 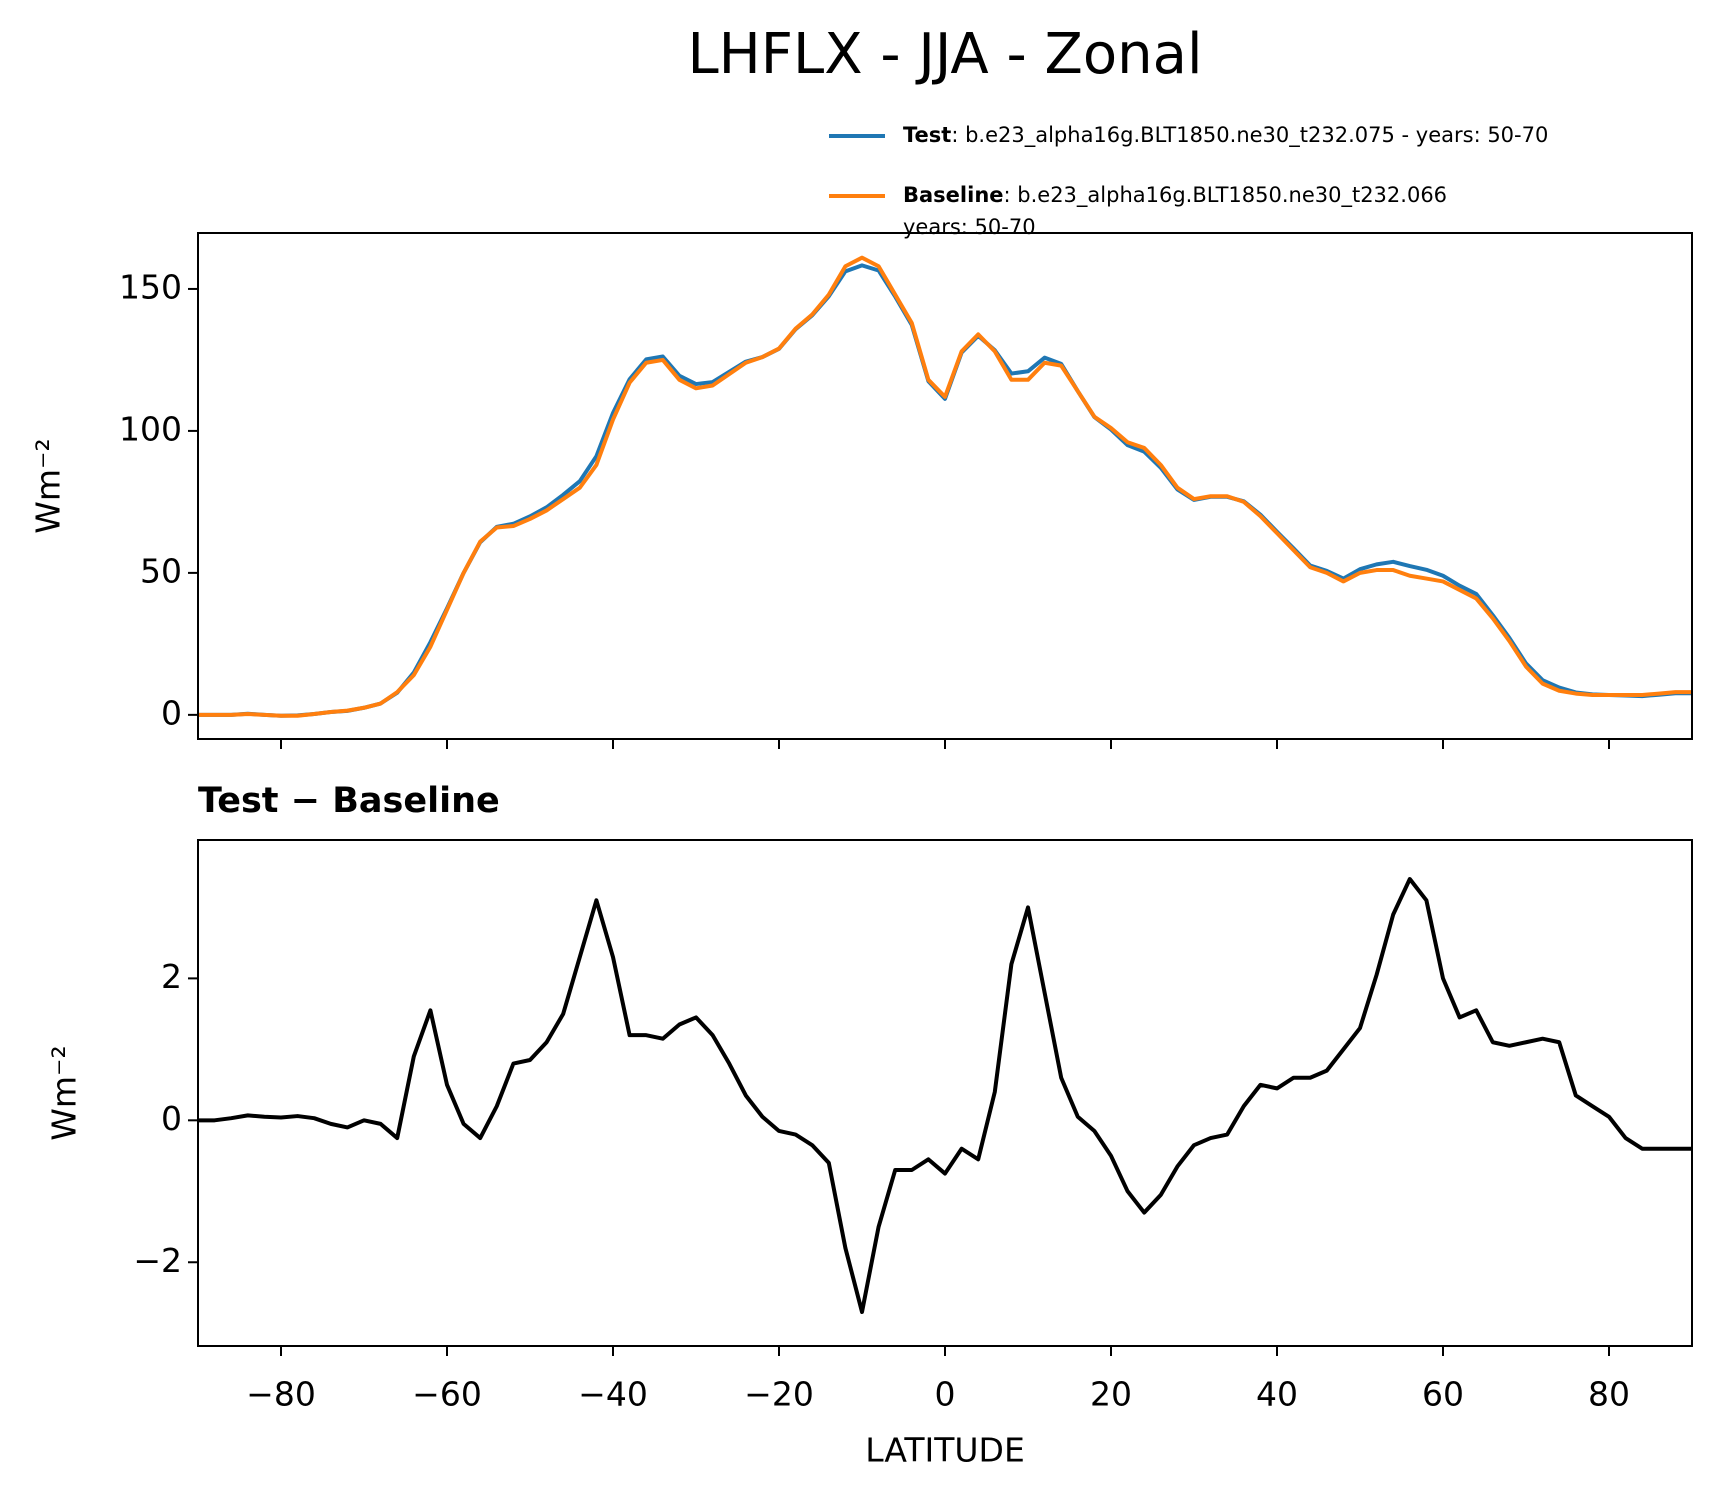 What do you see at coordinates (779, 1394) in the screenshot?
I see `x-tick-label: −20` at bounding box center [779, 1394].